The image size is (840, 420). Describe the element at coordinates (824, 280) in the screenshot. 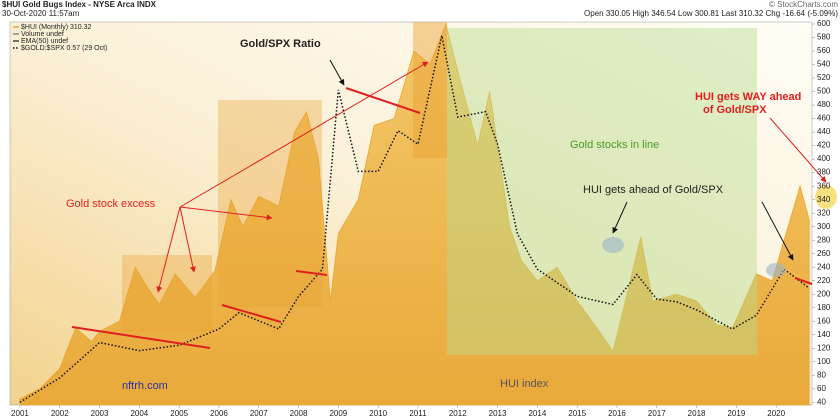

I see `y-tick-label: 220` at that location.